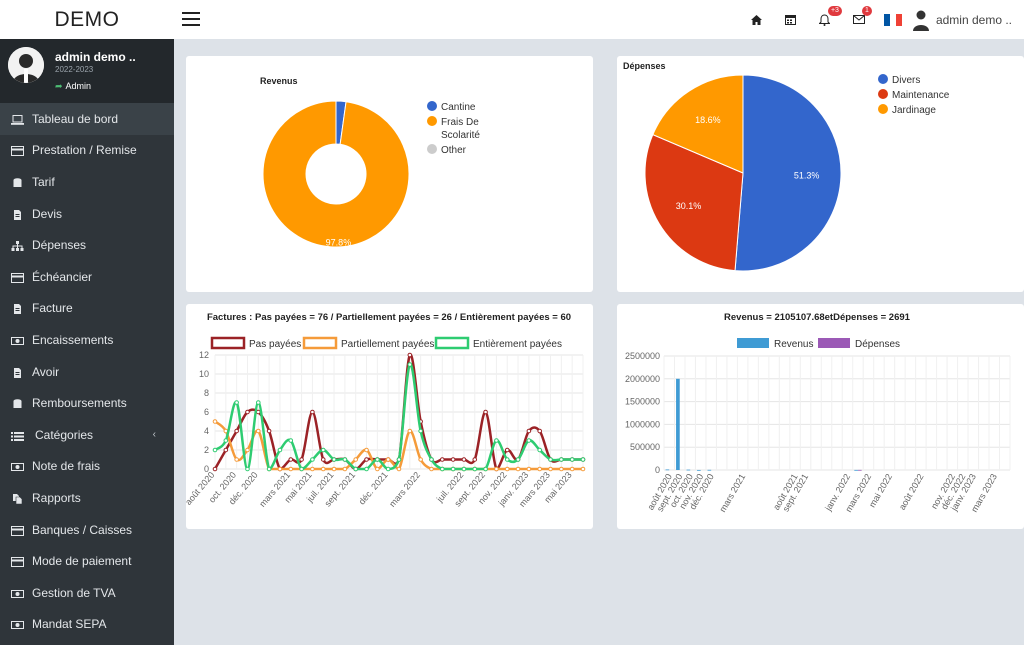 Image resolution: width=1024 pixels, height=645 pixels. Describe the element at coordinates (17, 372) in the screenshot. I see `file-icon` at that location.